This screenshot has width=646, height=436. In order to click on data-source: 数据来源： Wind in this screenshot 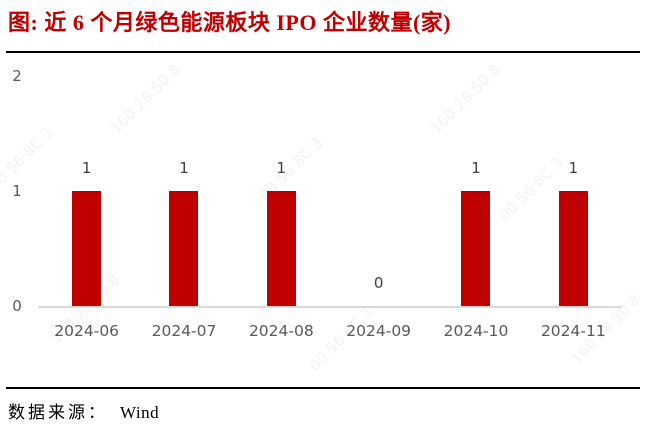, I will do `click(83, 410)`.